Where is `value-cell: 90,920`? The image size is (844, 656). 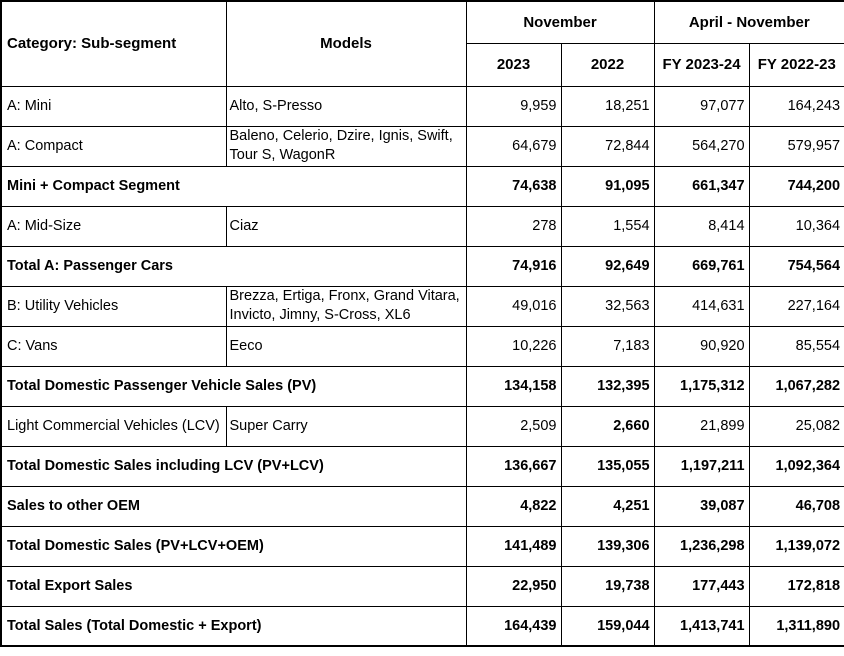 value-cell: 90,920 is located at coordinates (701, 346).